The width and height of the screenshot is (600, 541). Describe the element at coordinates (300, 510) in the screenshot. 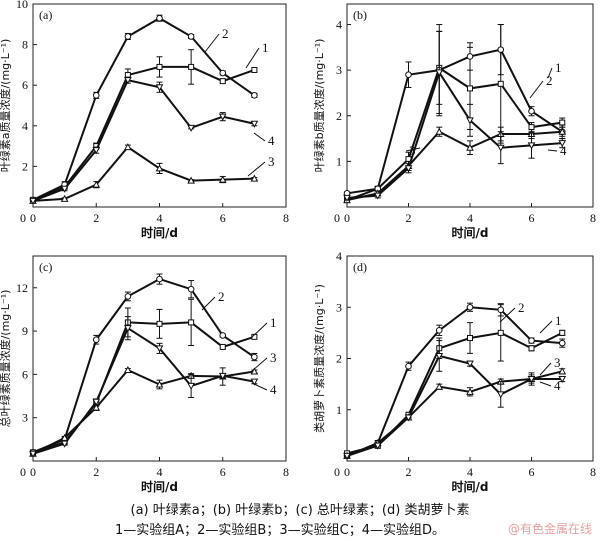

I see `caption-panels: (a) 叶绿素a；(b) 叶绿素b；(c) 总叶绿素；(d) 类胡萝卜素` at that location.